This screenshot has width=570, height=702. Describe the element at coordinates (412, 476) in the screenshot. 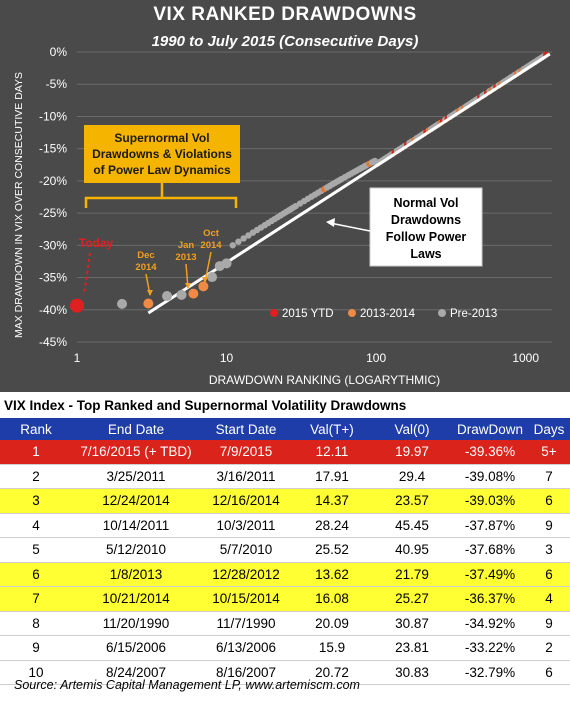

I see `table-cell: 29.4` at that location.